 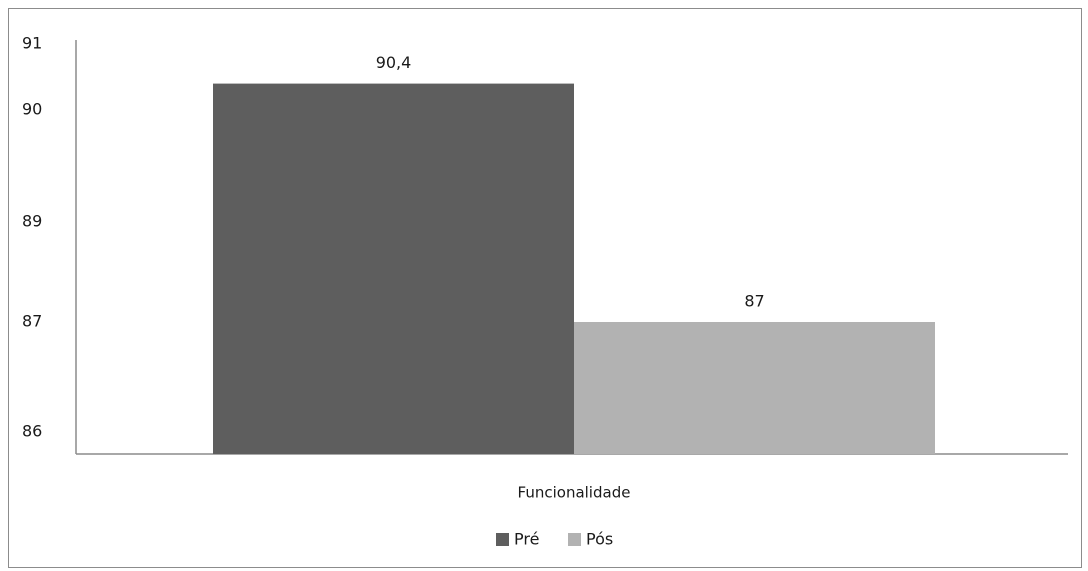 What do you see at coordinates (32, 43) in the screenshot?
I see `y-tick-label: 91` at bounding box center [32, 43].